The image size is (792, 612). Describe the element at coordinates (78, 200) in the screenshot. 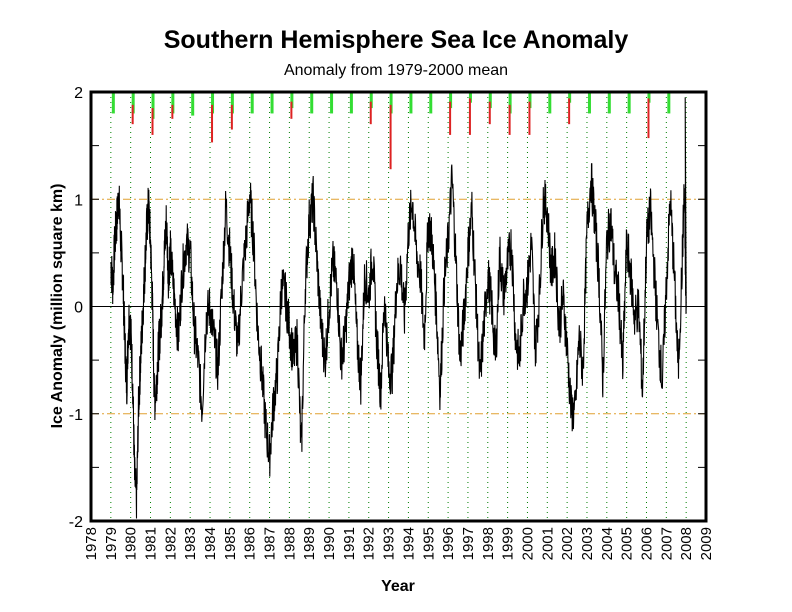

I see `y-tick-label: 1` at that location.